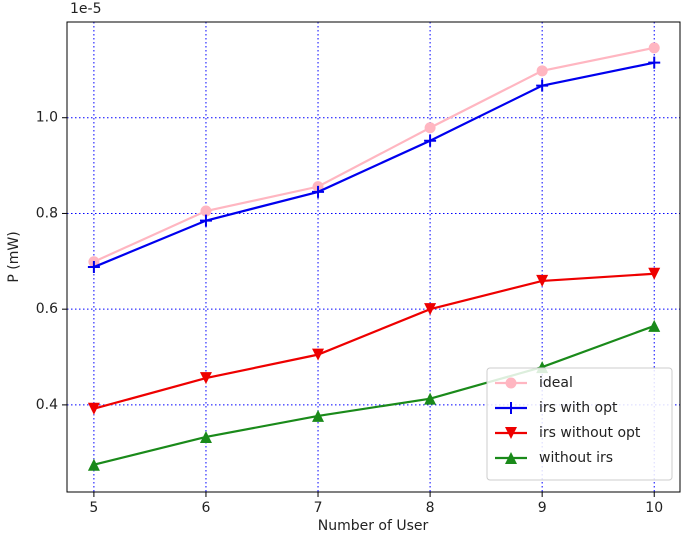 This screenshot has width=685, height=537. Describe the element at coordinates (590, 433) in the screenshot. I see `legend-label: irs without opt` at that location.